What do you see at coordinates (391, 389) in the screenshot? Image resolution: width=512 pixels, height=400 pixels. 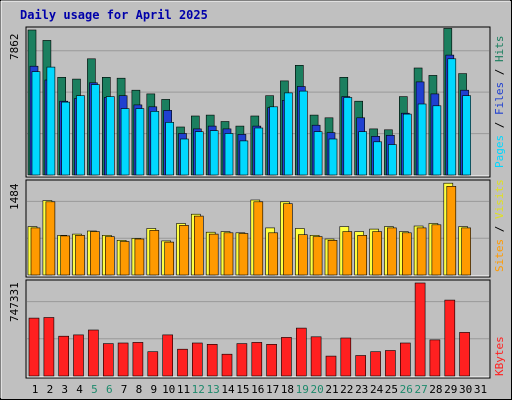 I see `x-tick-label-25: 25` at bounding box center [391, 389].